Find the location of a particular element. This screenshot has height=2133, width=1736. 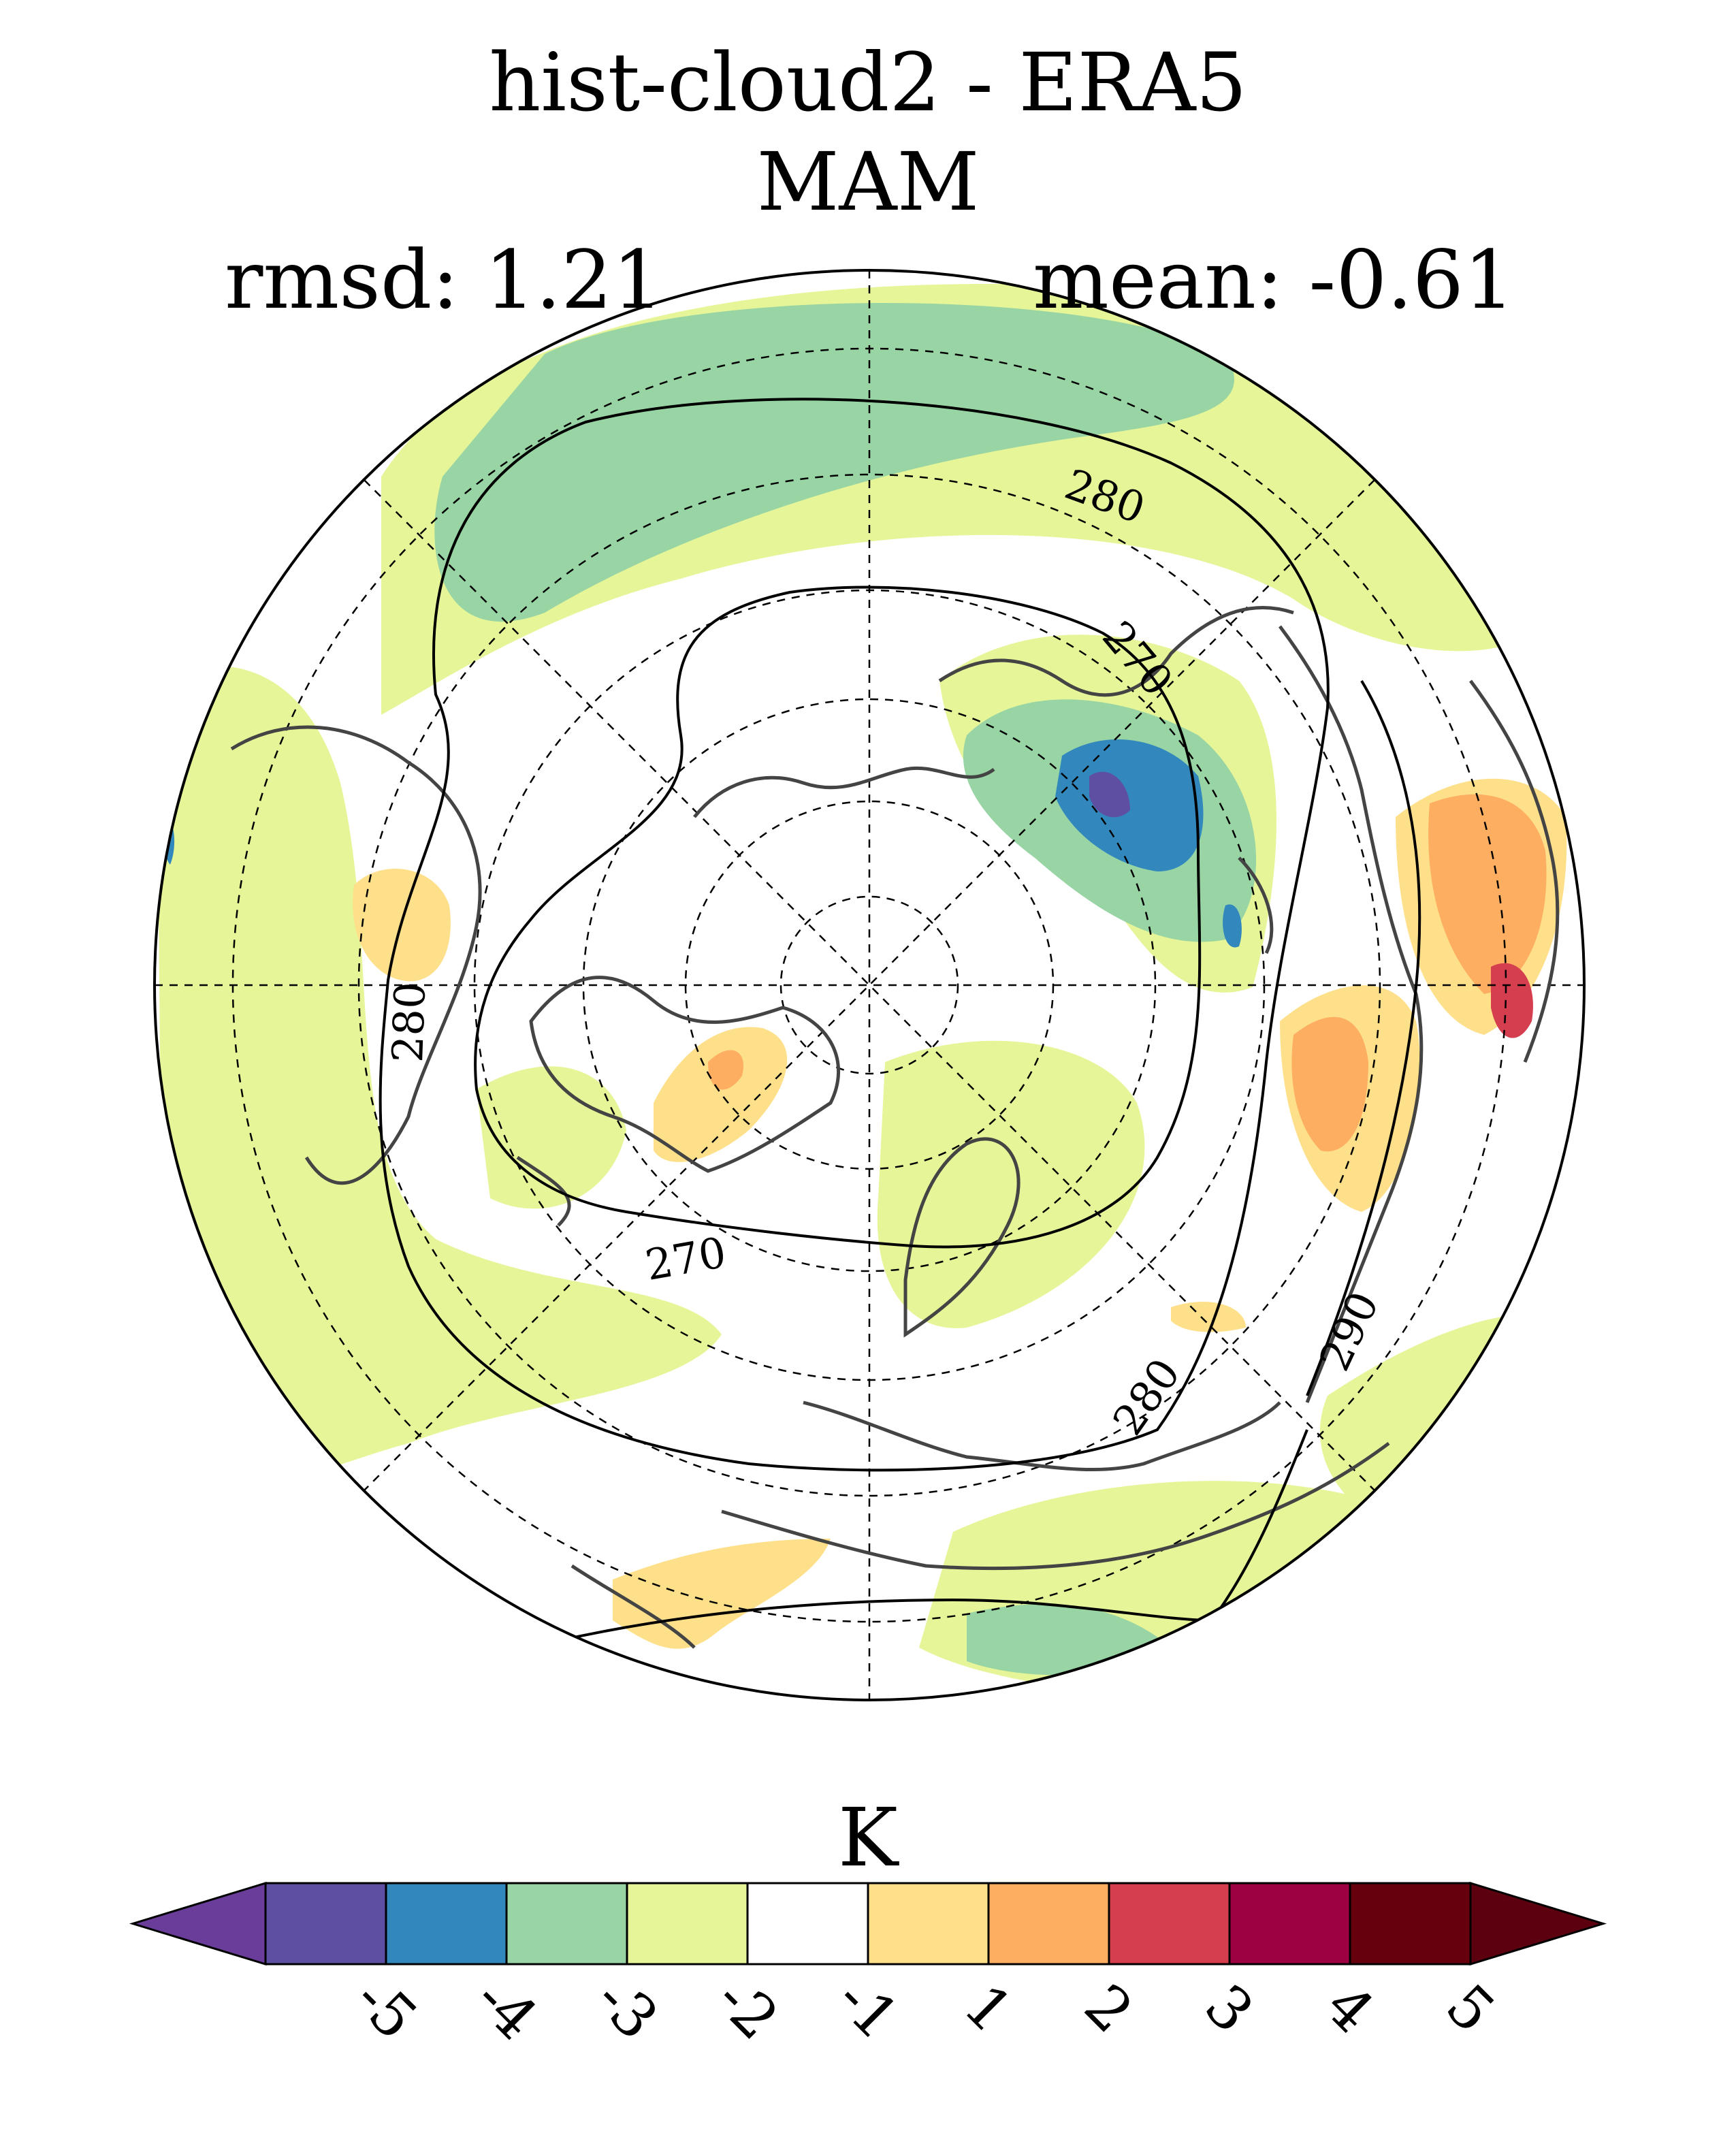

colorbar-under-triangle is located at coordinates (198, 1924).